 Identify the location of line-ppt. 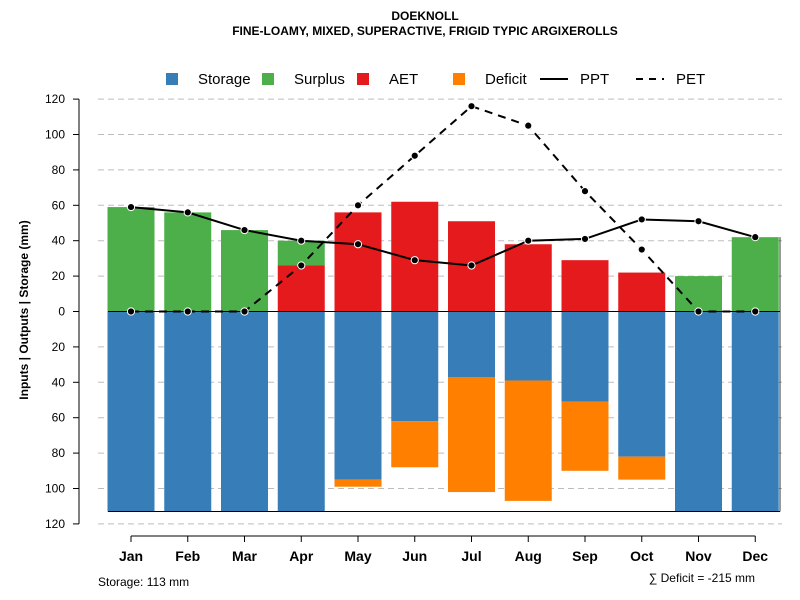
(443, 236).